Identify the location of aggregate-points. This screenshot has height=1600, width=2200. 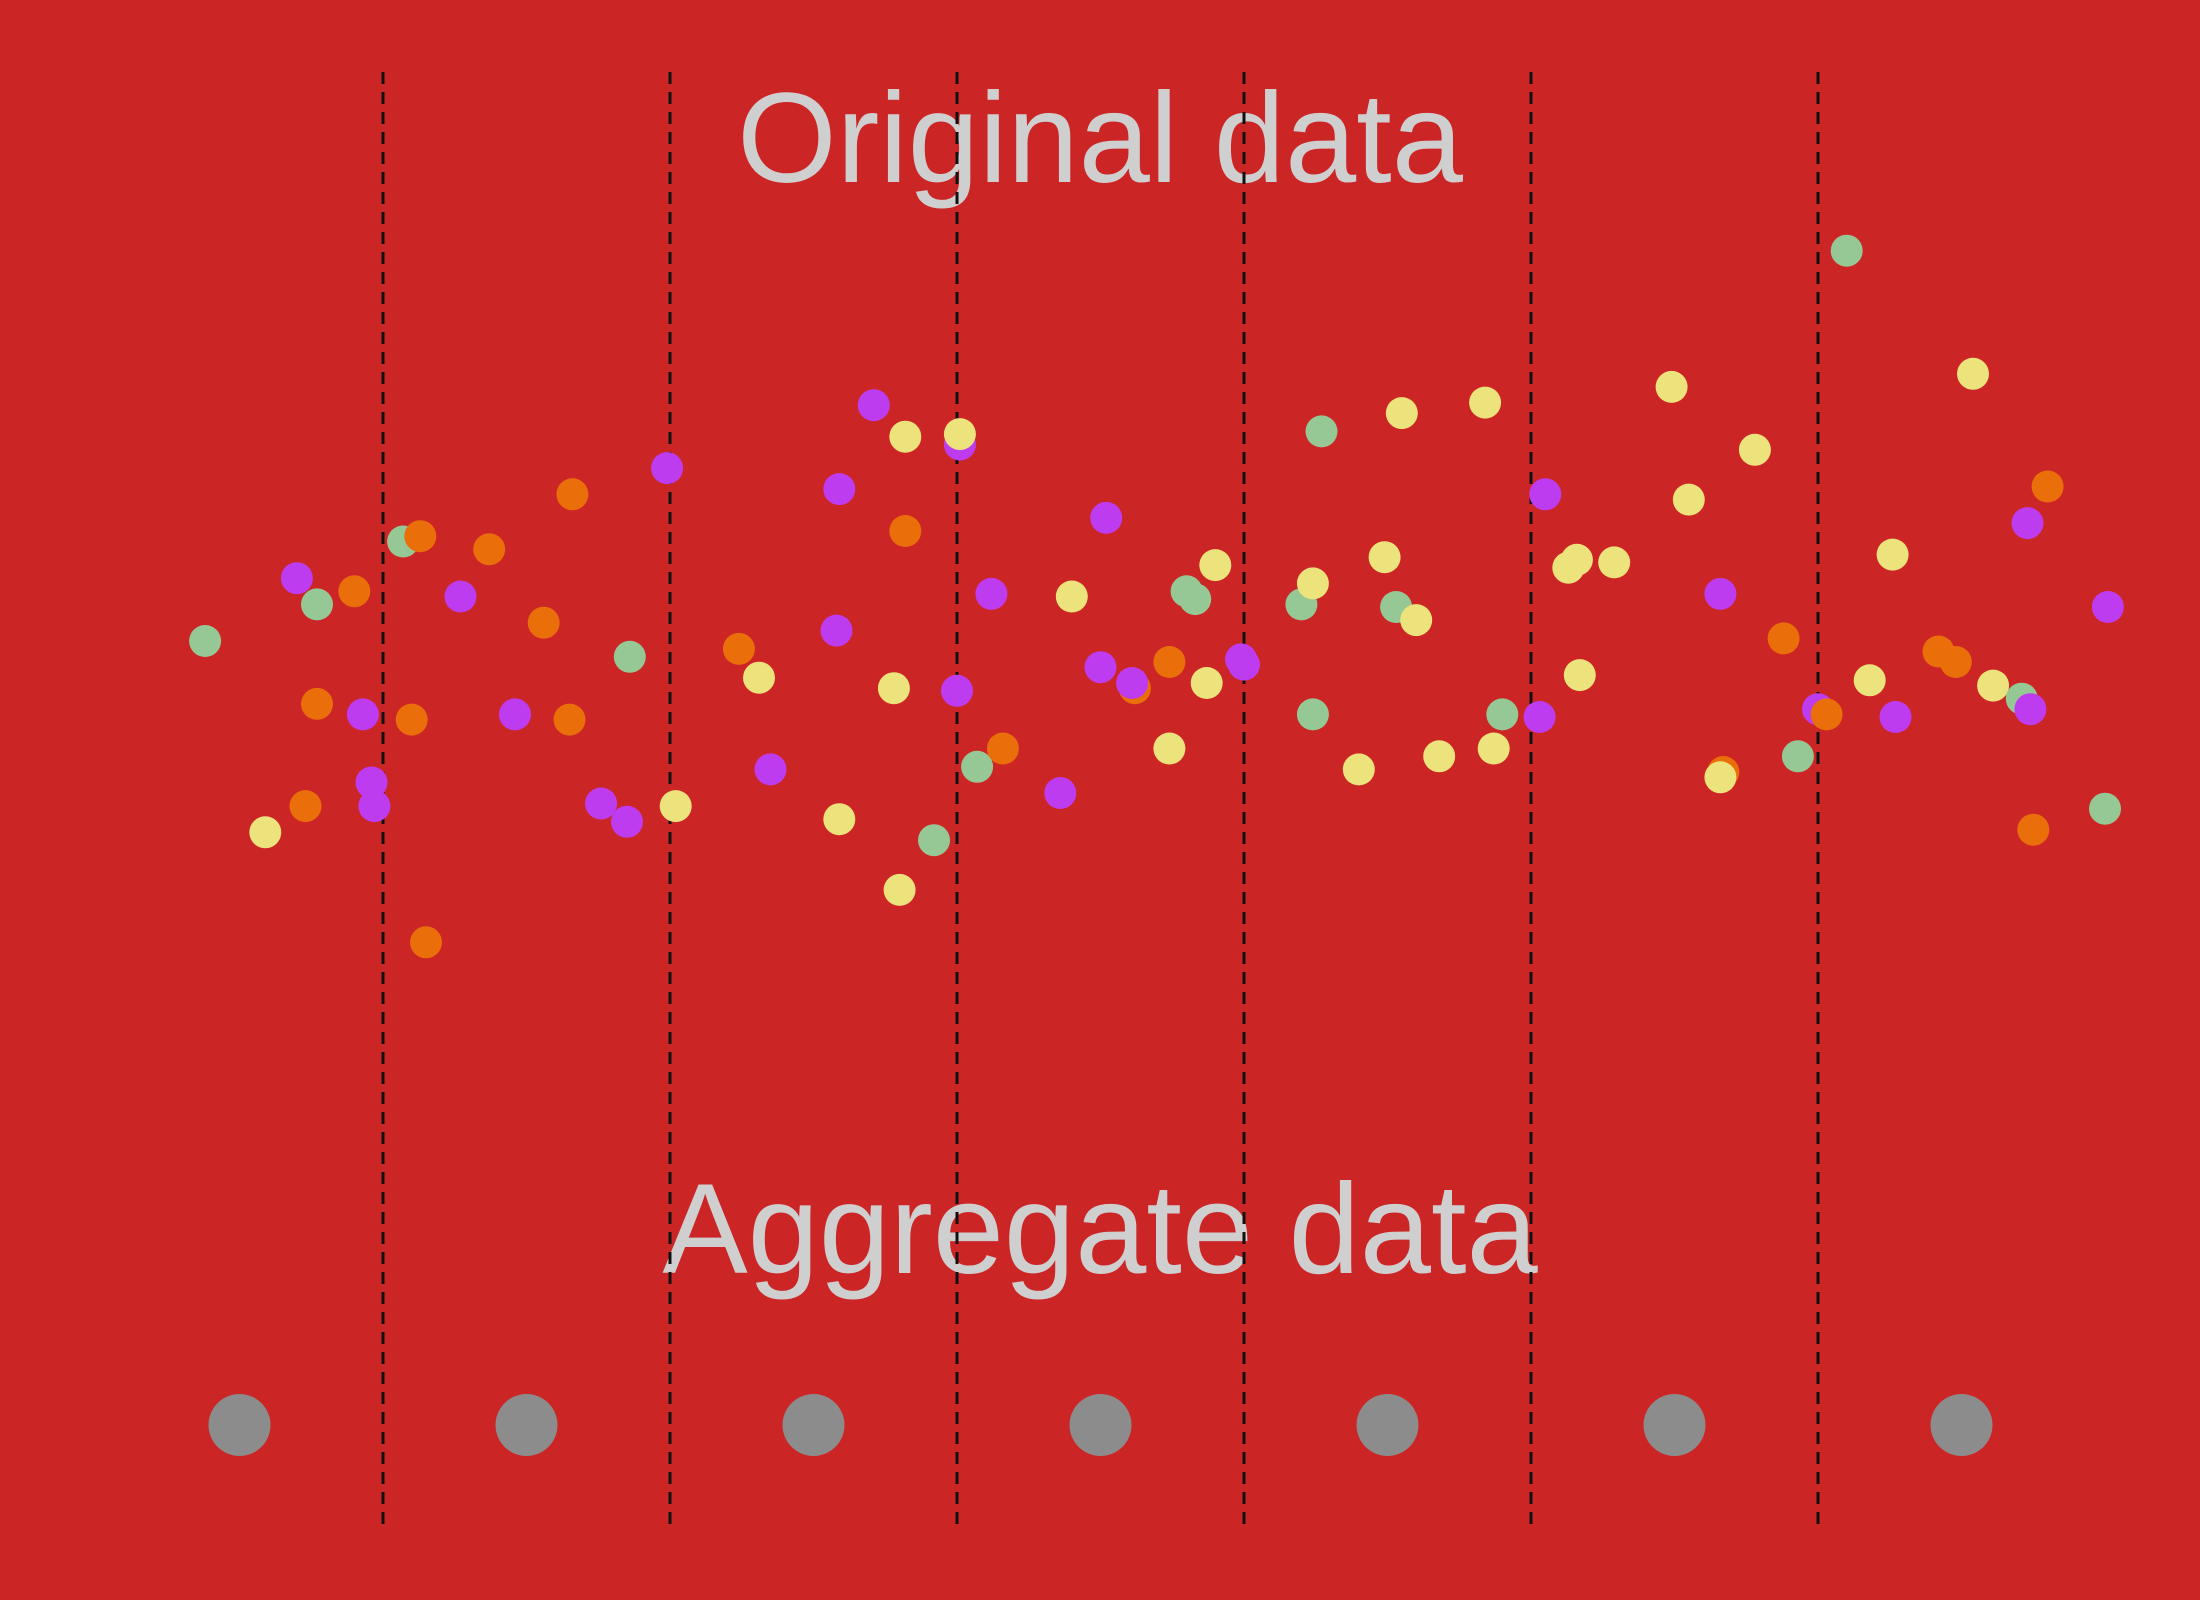
(1100, 1425).